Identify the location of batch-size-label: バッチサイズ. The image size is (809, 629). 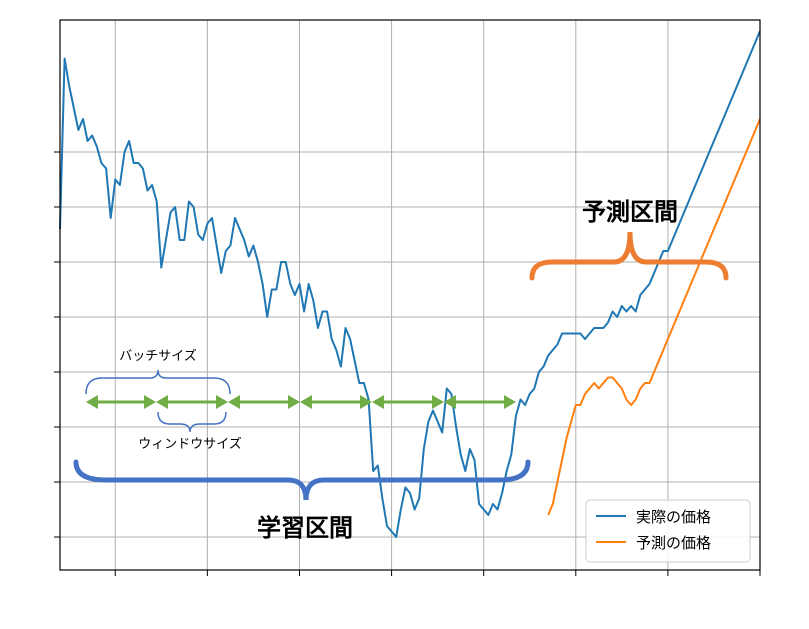
(158, 356).